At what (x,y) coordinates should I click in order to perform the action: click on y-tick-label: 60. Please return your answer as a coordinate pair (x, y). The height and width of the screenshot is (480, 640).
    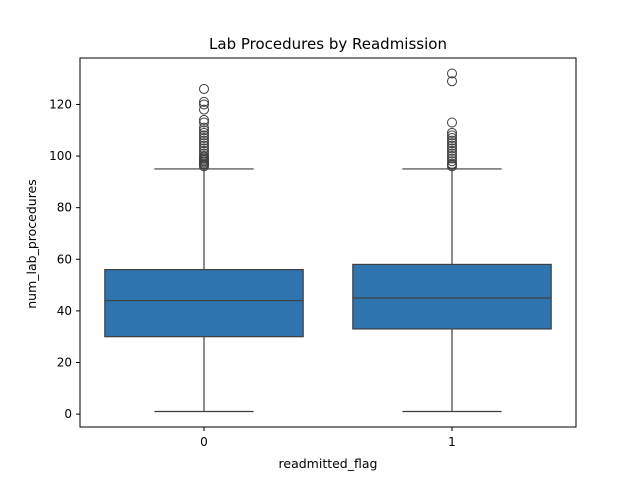
    Looking at the image, I should click on (64, 259).